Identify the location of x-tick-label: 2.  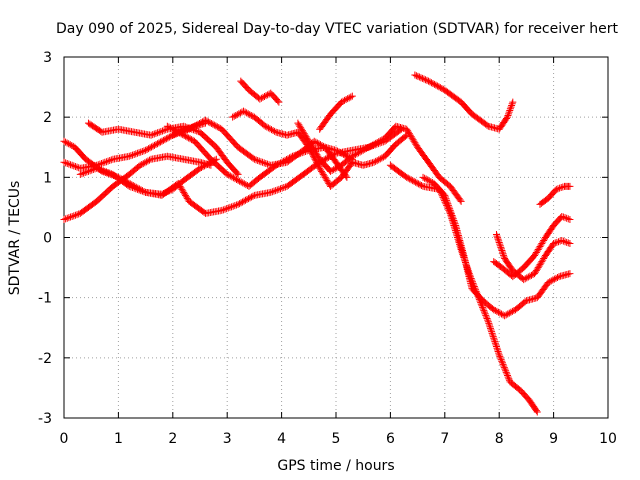
(172, 439).